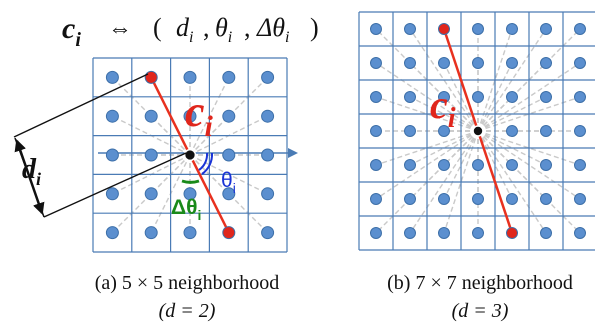 The width and height of the screenshot is (595, 326). I want to click on panel-a-theta-label: θ, so click(227, 180).